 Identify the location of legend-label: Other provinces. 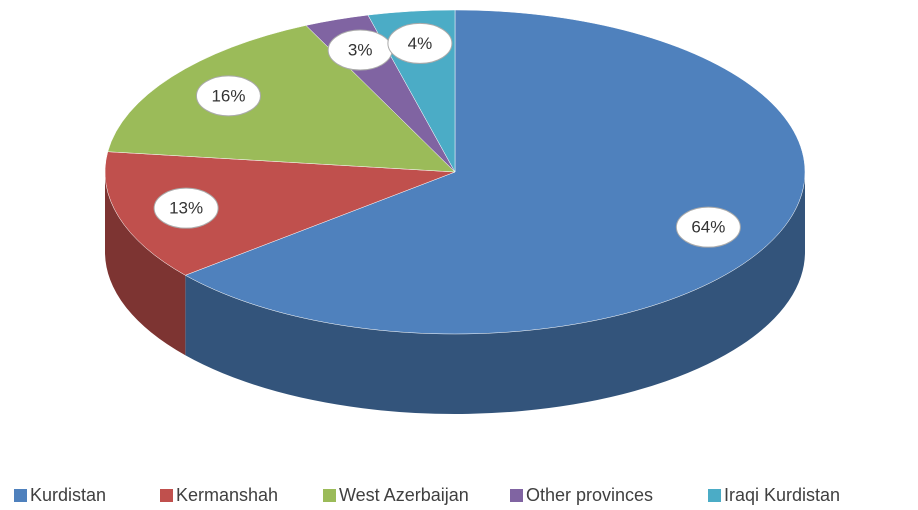
(589, 495).